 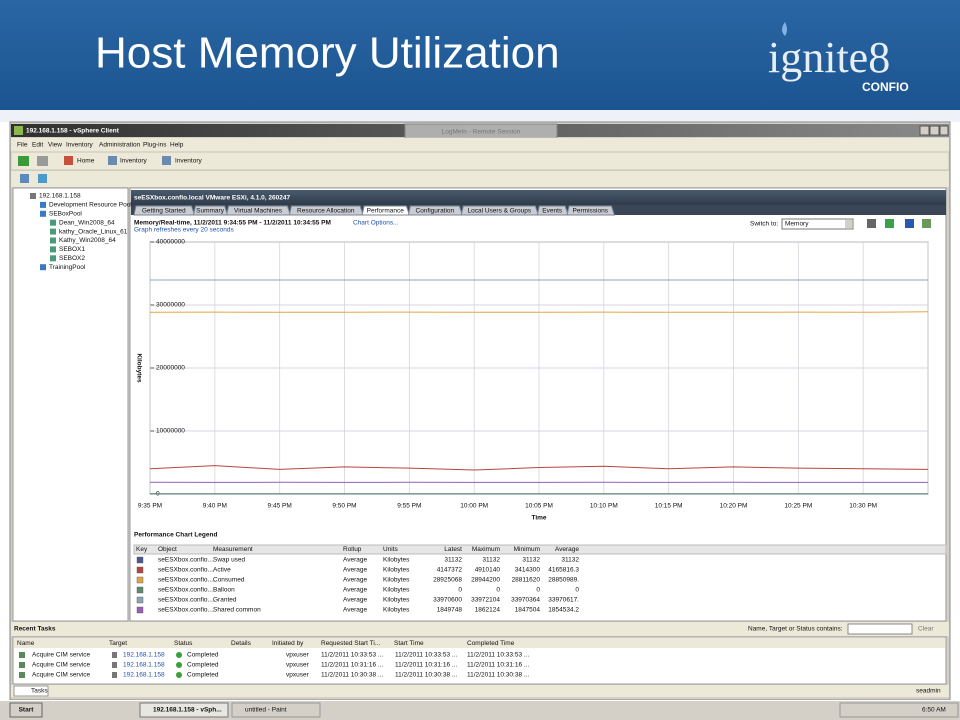 I want to click on tab-label: Configuration, so click(x=435, y=211).